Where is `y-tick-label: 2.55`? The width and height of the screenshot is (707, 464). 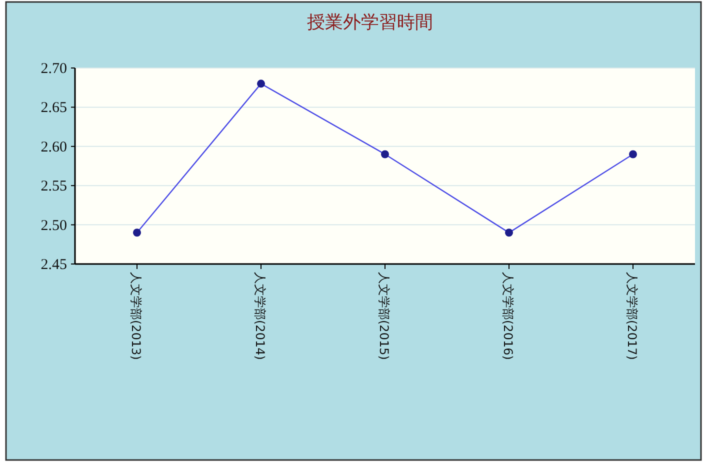
y-tick-label: 2.55 is located at coordinates (53, 186).